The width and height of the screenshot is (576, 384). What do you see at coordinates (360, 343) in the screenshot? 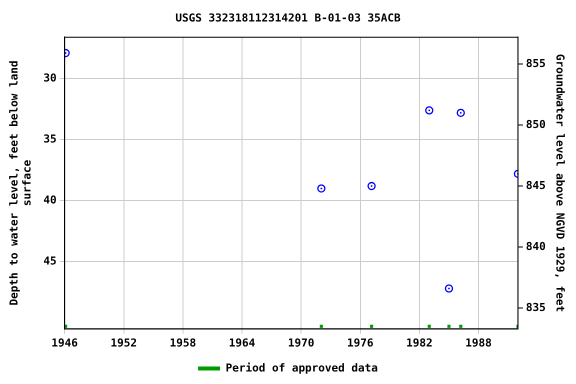
I see `x-tick-label: 1976` at bounding box center [360, 343].